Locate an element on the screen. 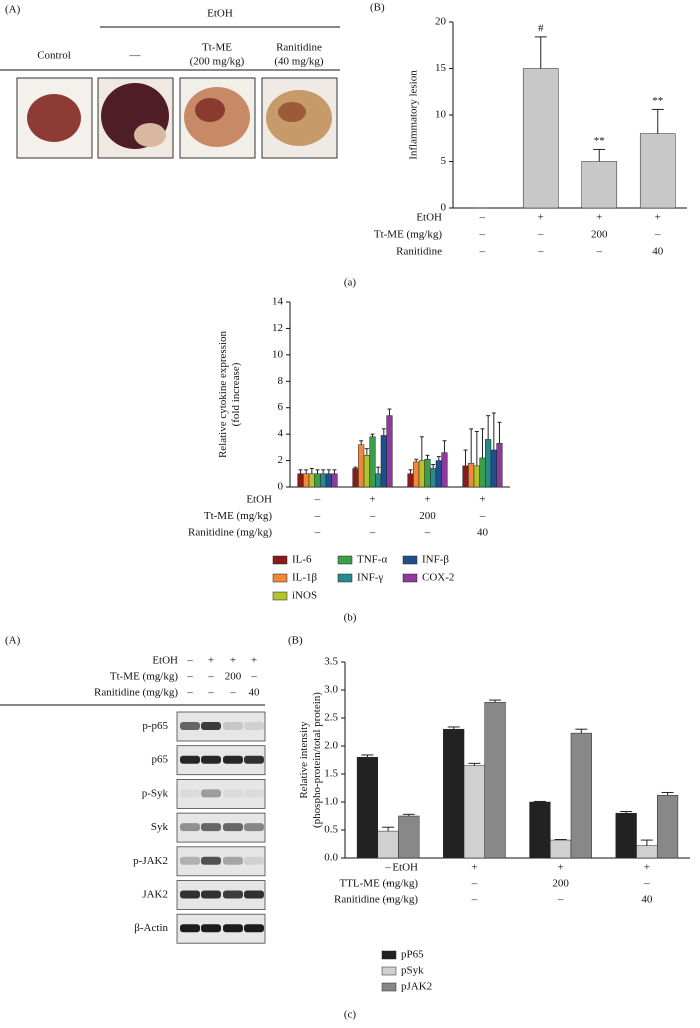 The height and width of the screenshot is (1028, 700). legend-label: IL-6 is located at coordinates (302, 560).